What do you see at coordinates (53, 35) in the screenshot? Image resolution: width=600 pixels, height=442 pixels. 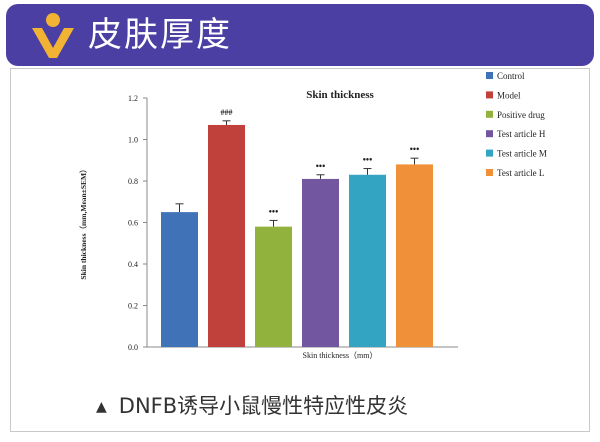 I see `logo-icon` at bounding box center [53, 35].